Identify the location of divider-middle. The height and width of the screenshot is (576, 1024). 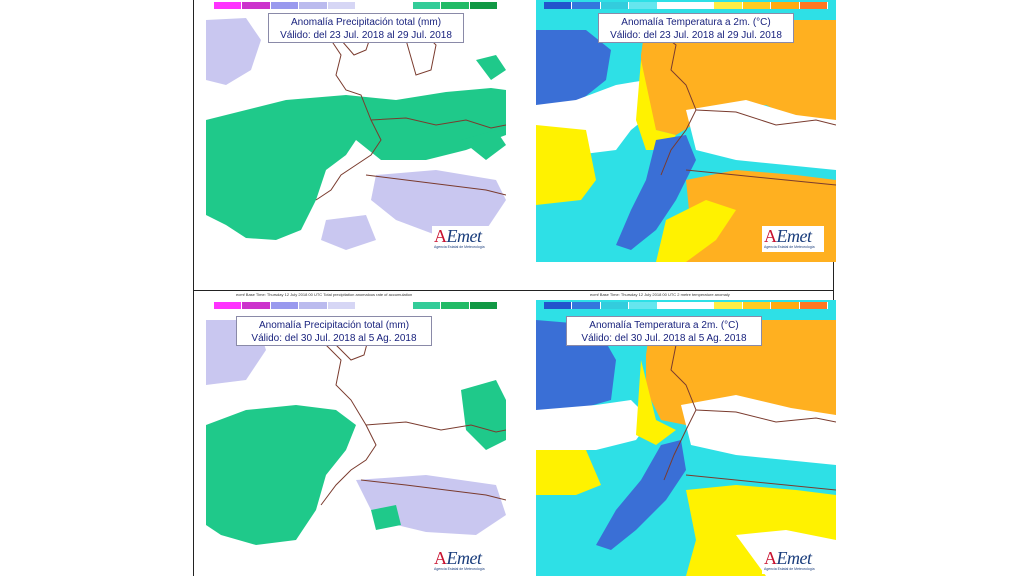
(513, 290).